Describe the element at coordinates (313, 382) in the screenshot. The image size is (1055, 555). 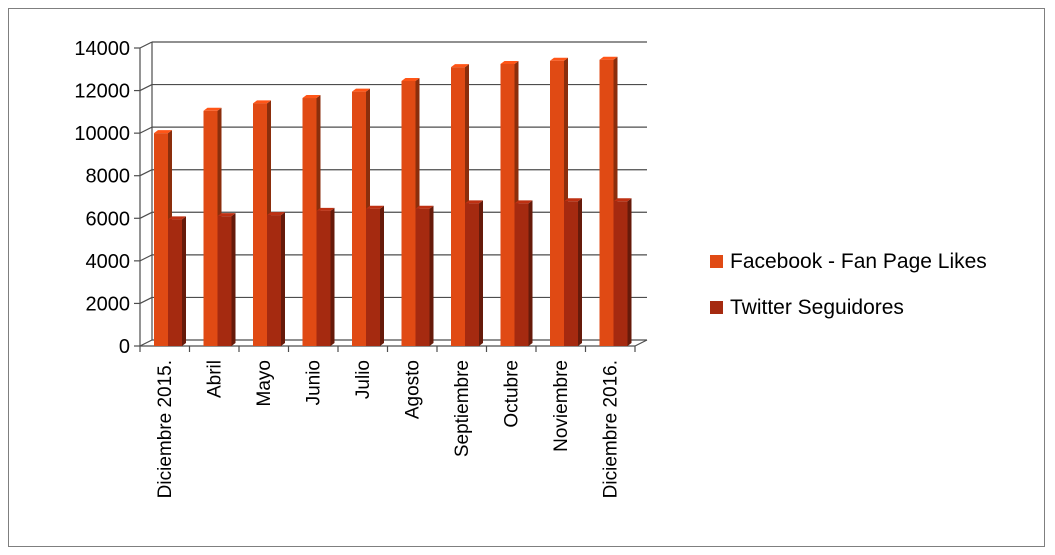
I see `x-tick-label: Junio` at that location.